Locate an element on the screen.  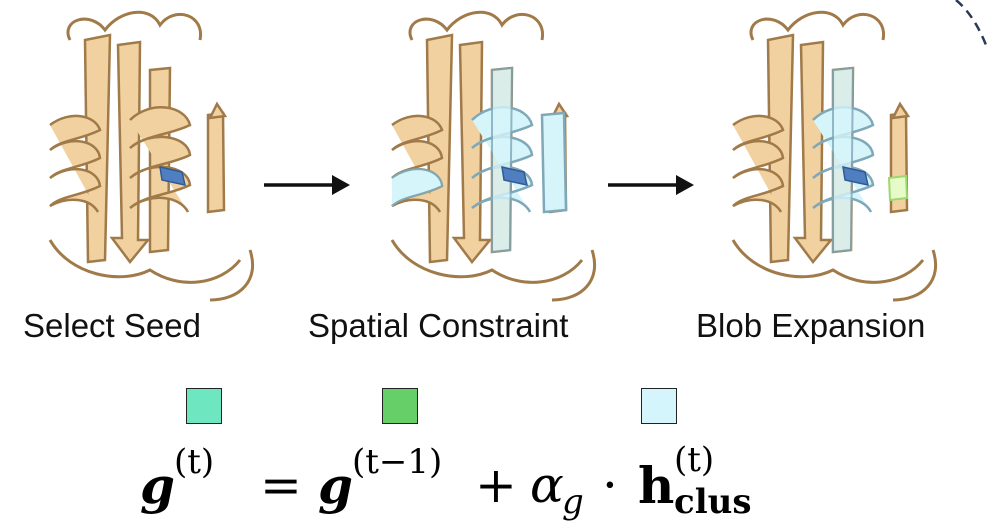
dashed-arc-decoration is located at coordinates (968, 30).